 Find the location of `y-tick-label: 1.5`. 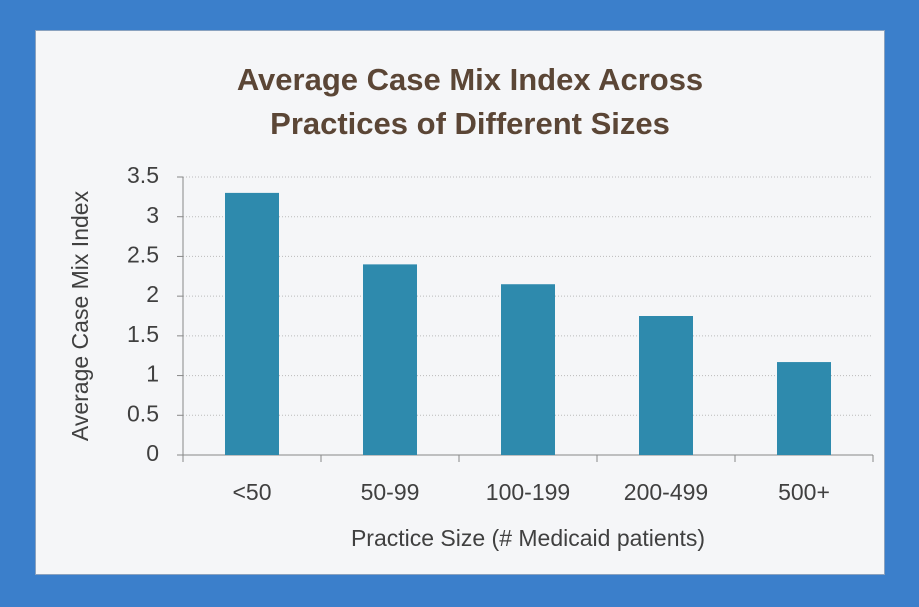

y-tick-label: 1.5 is located at coordinates (143, 334).